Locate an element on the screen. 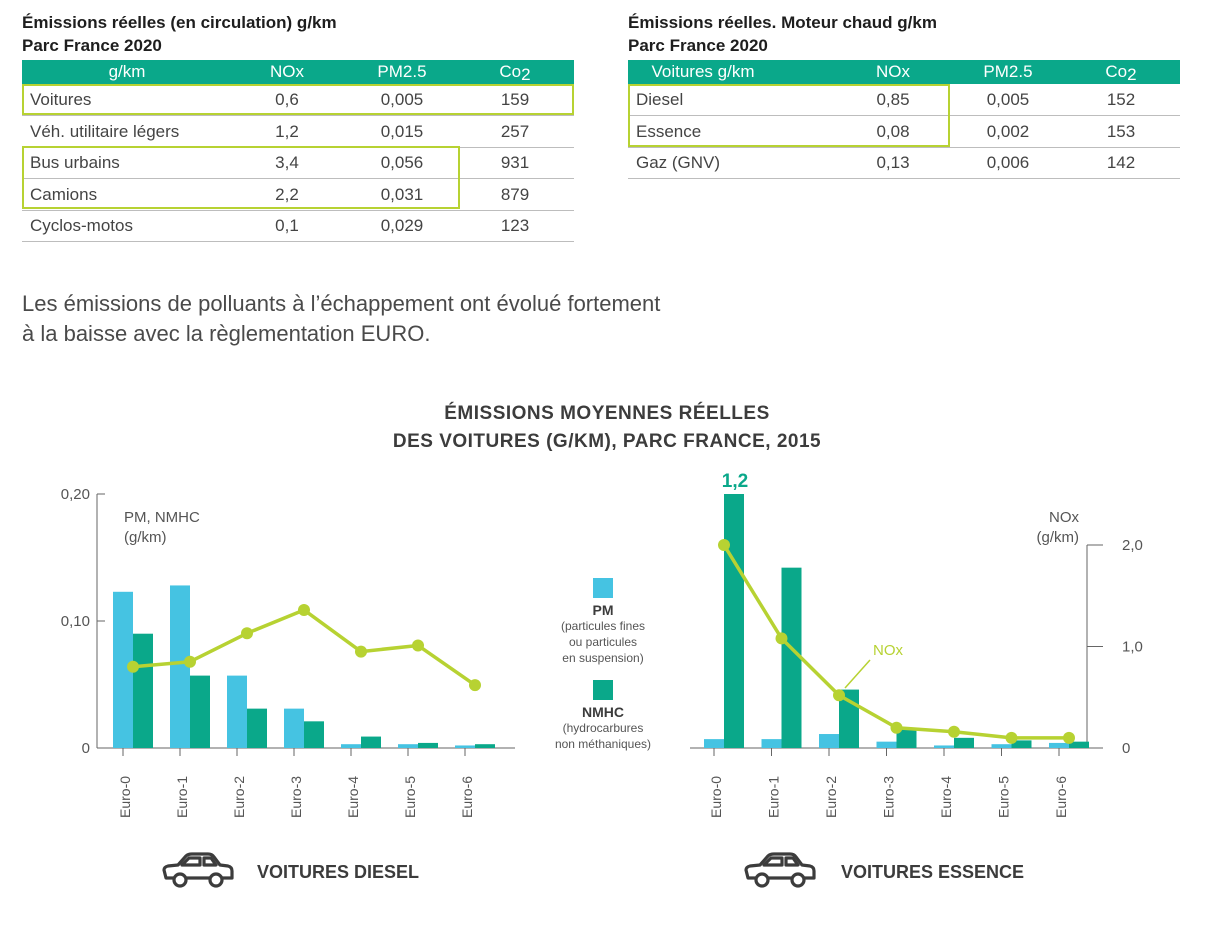 The image size is (1214, 926). y-tick-label-right: 2,0 is located at coordinates (1132, 545).